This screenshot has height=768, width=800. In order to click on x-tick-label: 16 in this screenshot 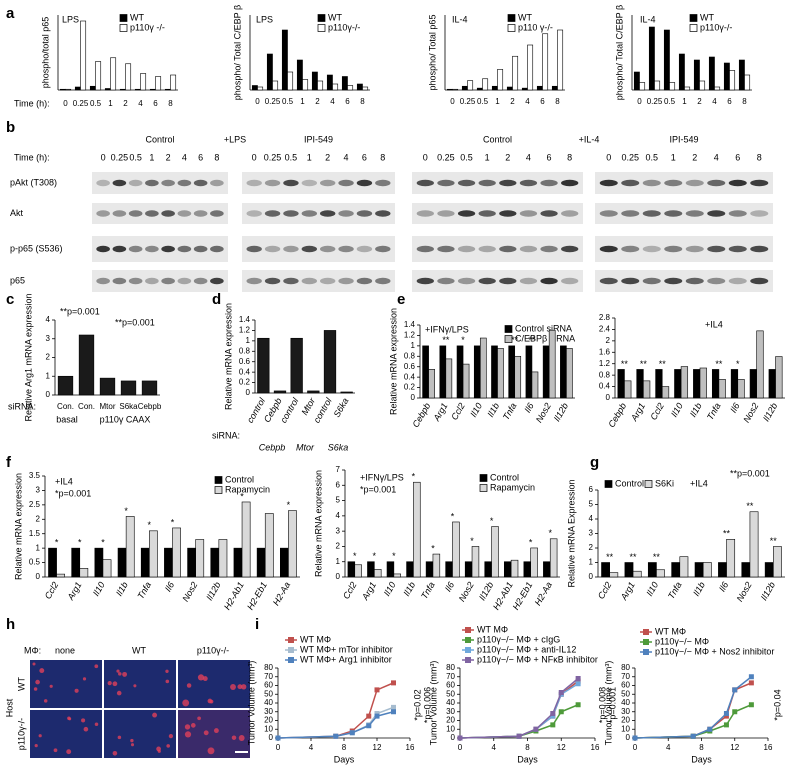, I will do `click(595, 747)`.